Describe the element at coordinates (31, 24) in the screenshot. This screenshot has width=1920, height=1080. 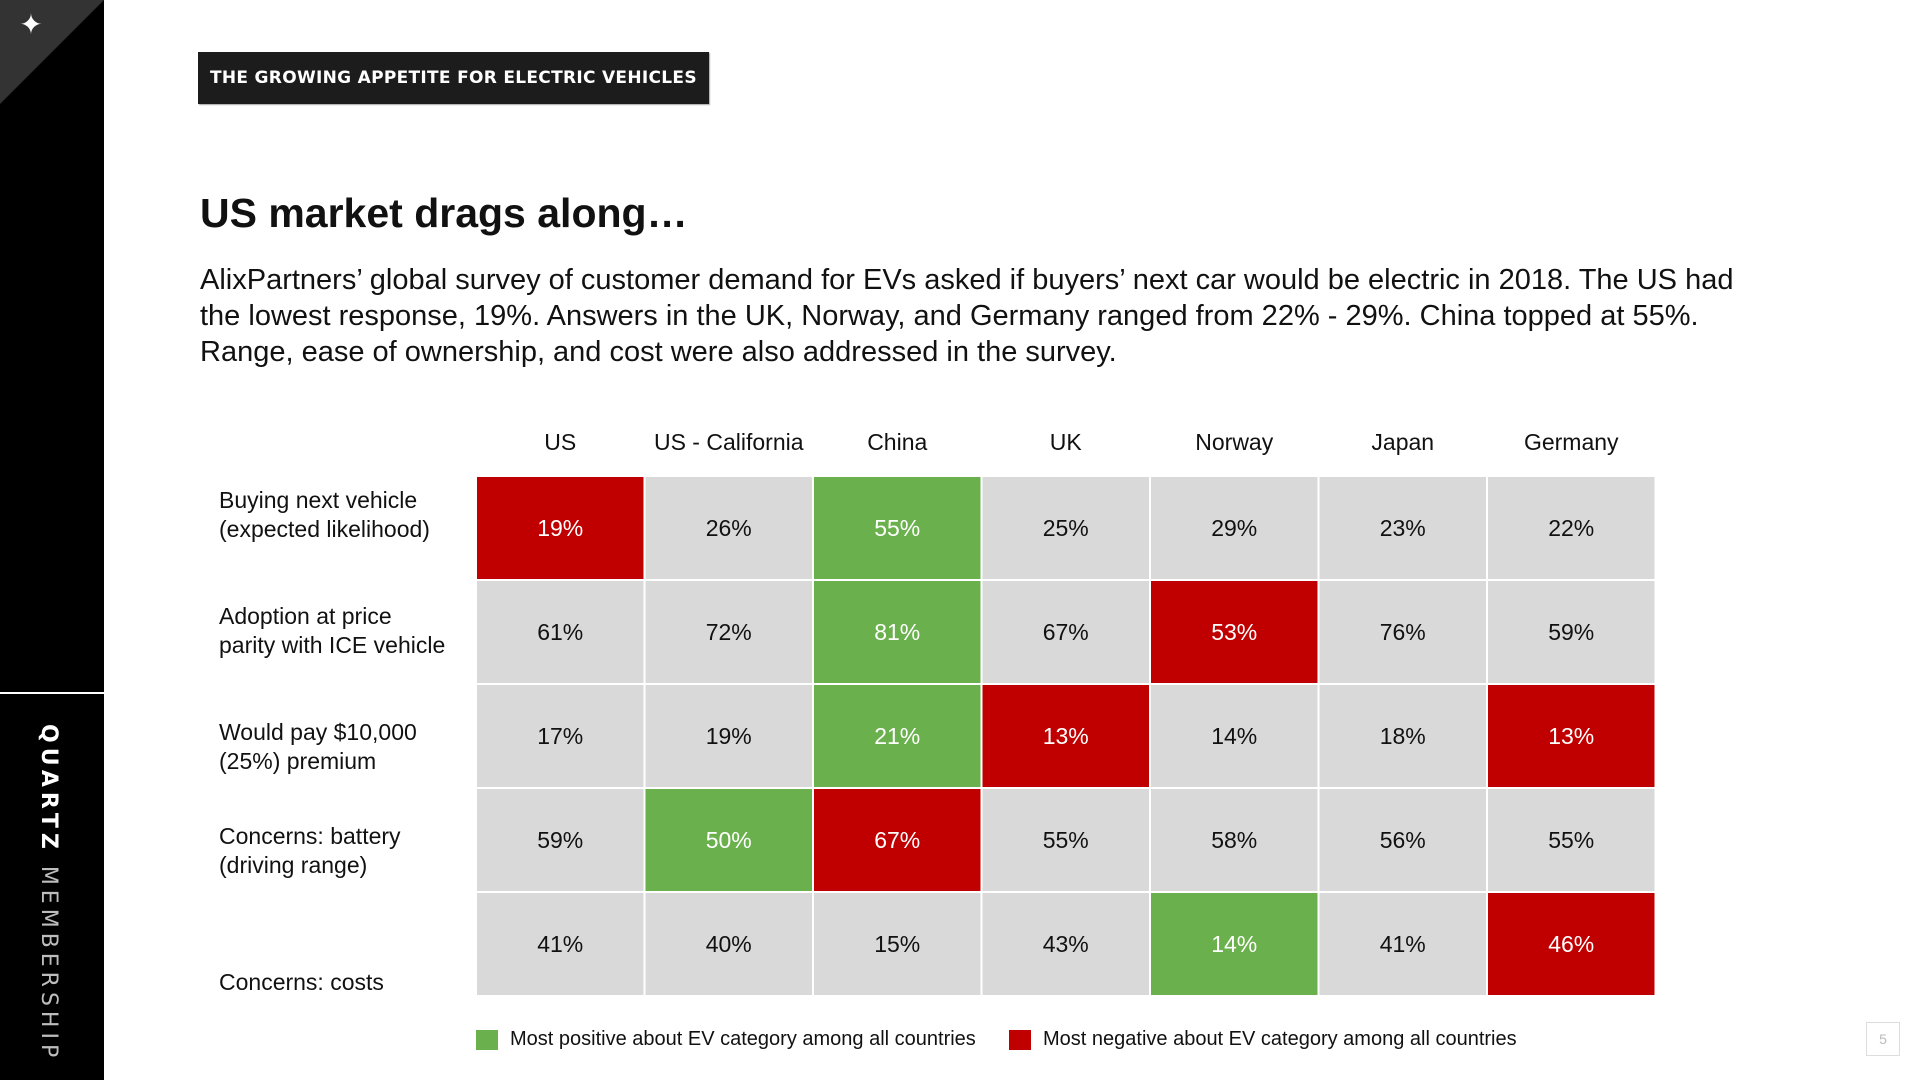
I see `sparkle-icon: ✦` at that location.